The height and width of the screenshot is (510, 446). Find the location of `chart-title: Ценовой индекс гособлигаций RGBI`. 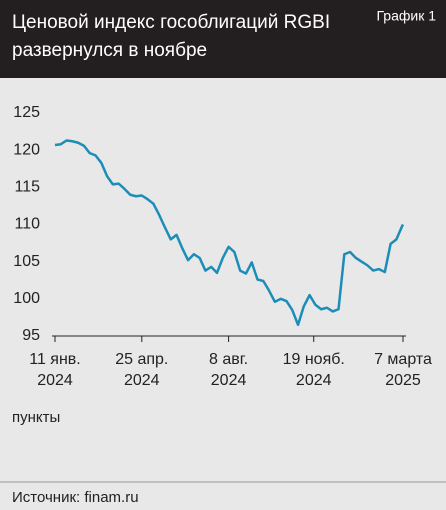

chart-title: Ценовой индекс гособлигаций RGBI is located at coordinates (171, 22).